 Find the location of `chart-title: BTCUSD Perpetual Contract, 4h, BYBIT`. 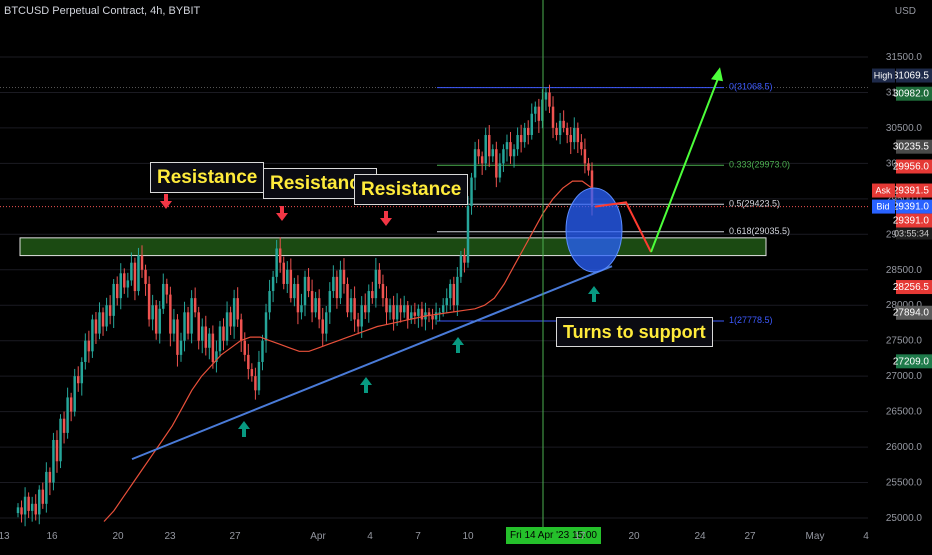

chart-title: BTCUSD Perpetual Contract, 4h, BYBIT is located at coordinates (102, 11).